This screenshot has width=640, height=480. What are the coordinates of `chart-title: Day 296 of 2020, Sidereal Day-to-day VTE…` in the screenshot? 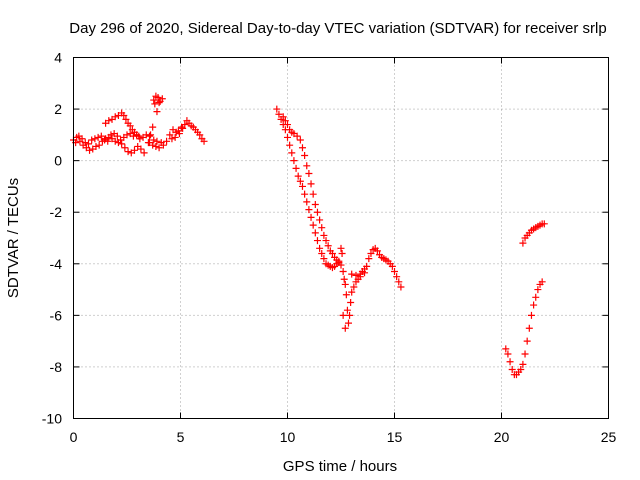 It's located at (337, 28).